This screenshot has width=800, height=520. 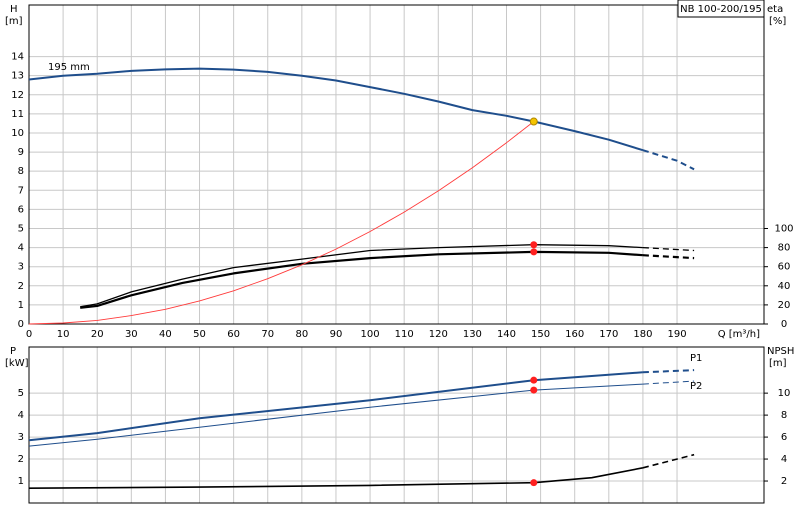 What do you see at coordinates (783, 228) in the screenshot?
I see `y2-tick-label: 100` at bounding box center [783, 228].